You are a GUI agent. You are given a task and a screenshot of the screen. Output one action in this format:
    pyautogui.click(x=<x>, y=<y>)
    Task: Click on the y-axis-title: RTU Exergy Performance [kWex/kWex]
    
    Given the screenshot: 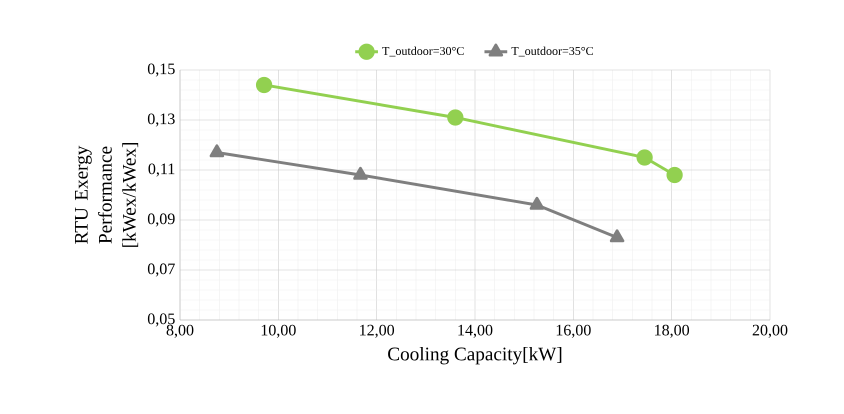 What is the action you would take?
    pyautogui.click(x=106, y=195)
    